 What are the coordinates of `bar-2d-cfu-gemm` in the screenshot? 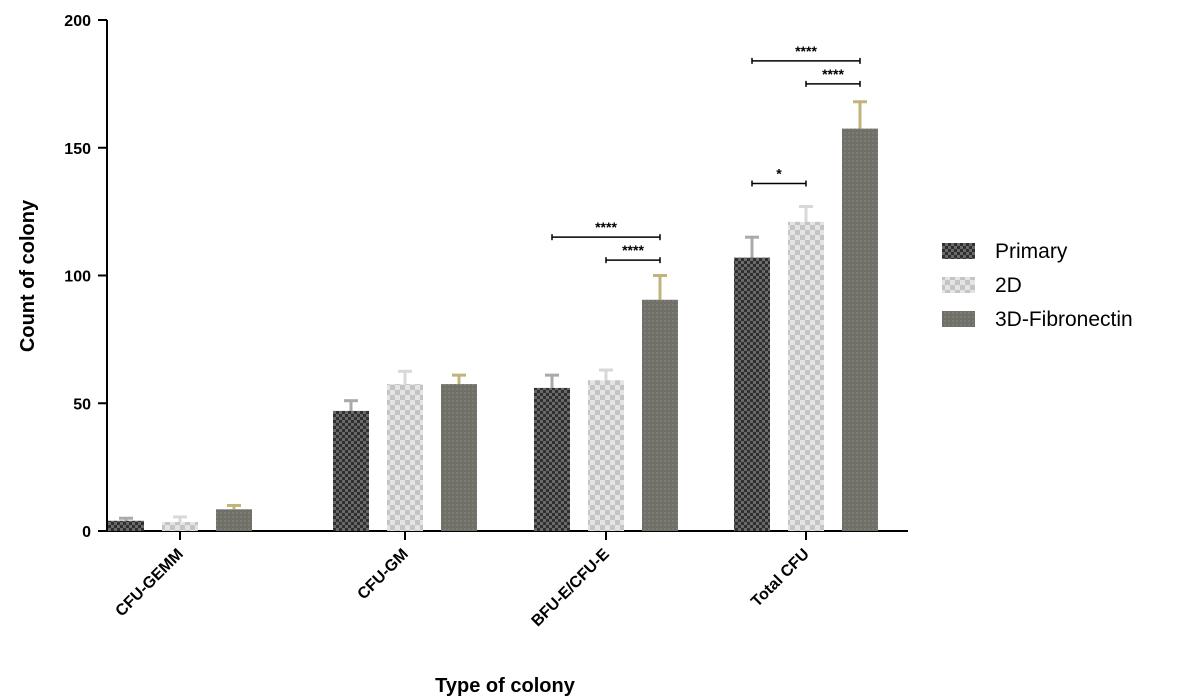 It's located at (180, 526).